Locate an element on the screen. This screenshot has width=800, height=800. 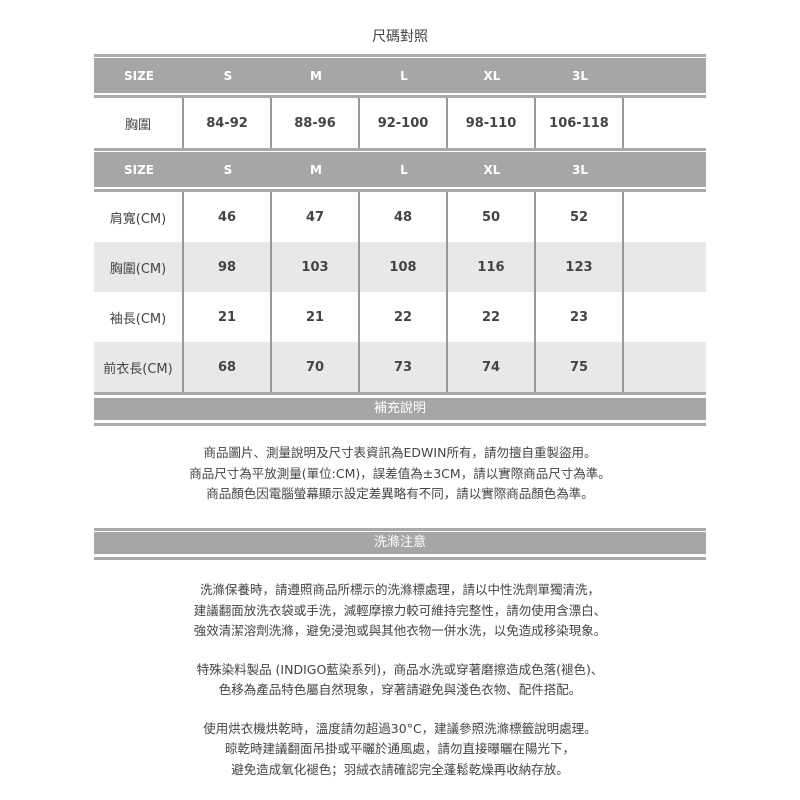
table-row: 胸圍(CM) 98 103 108 116 123 is located at coordinates (400, 267).